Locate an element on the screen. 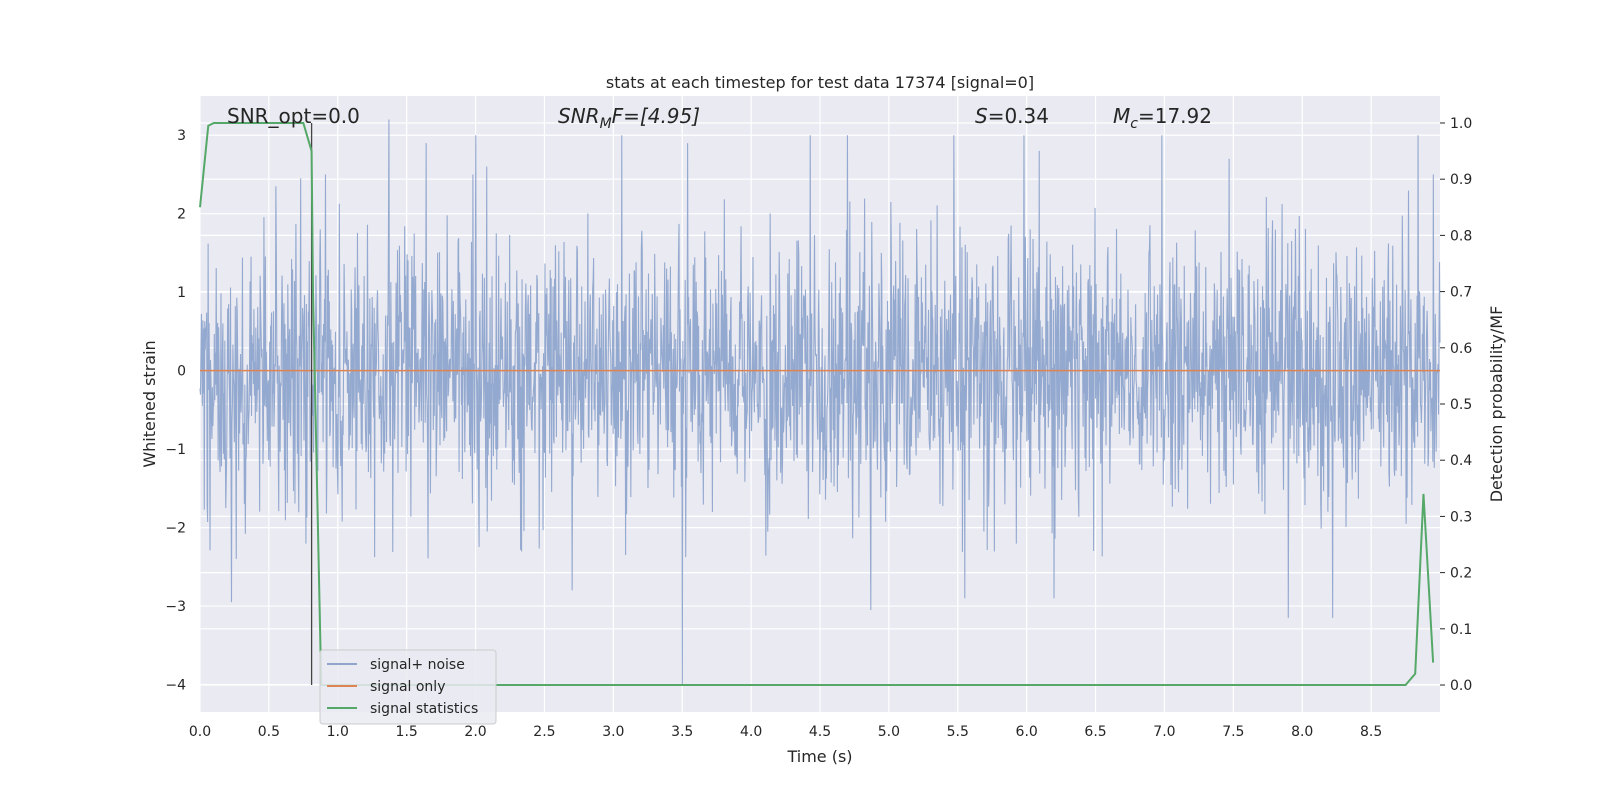  annotation-s-label: S is located at coordinates (981, 116).